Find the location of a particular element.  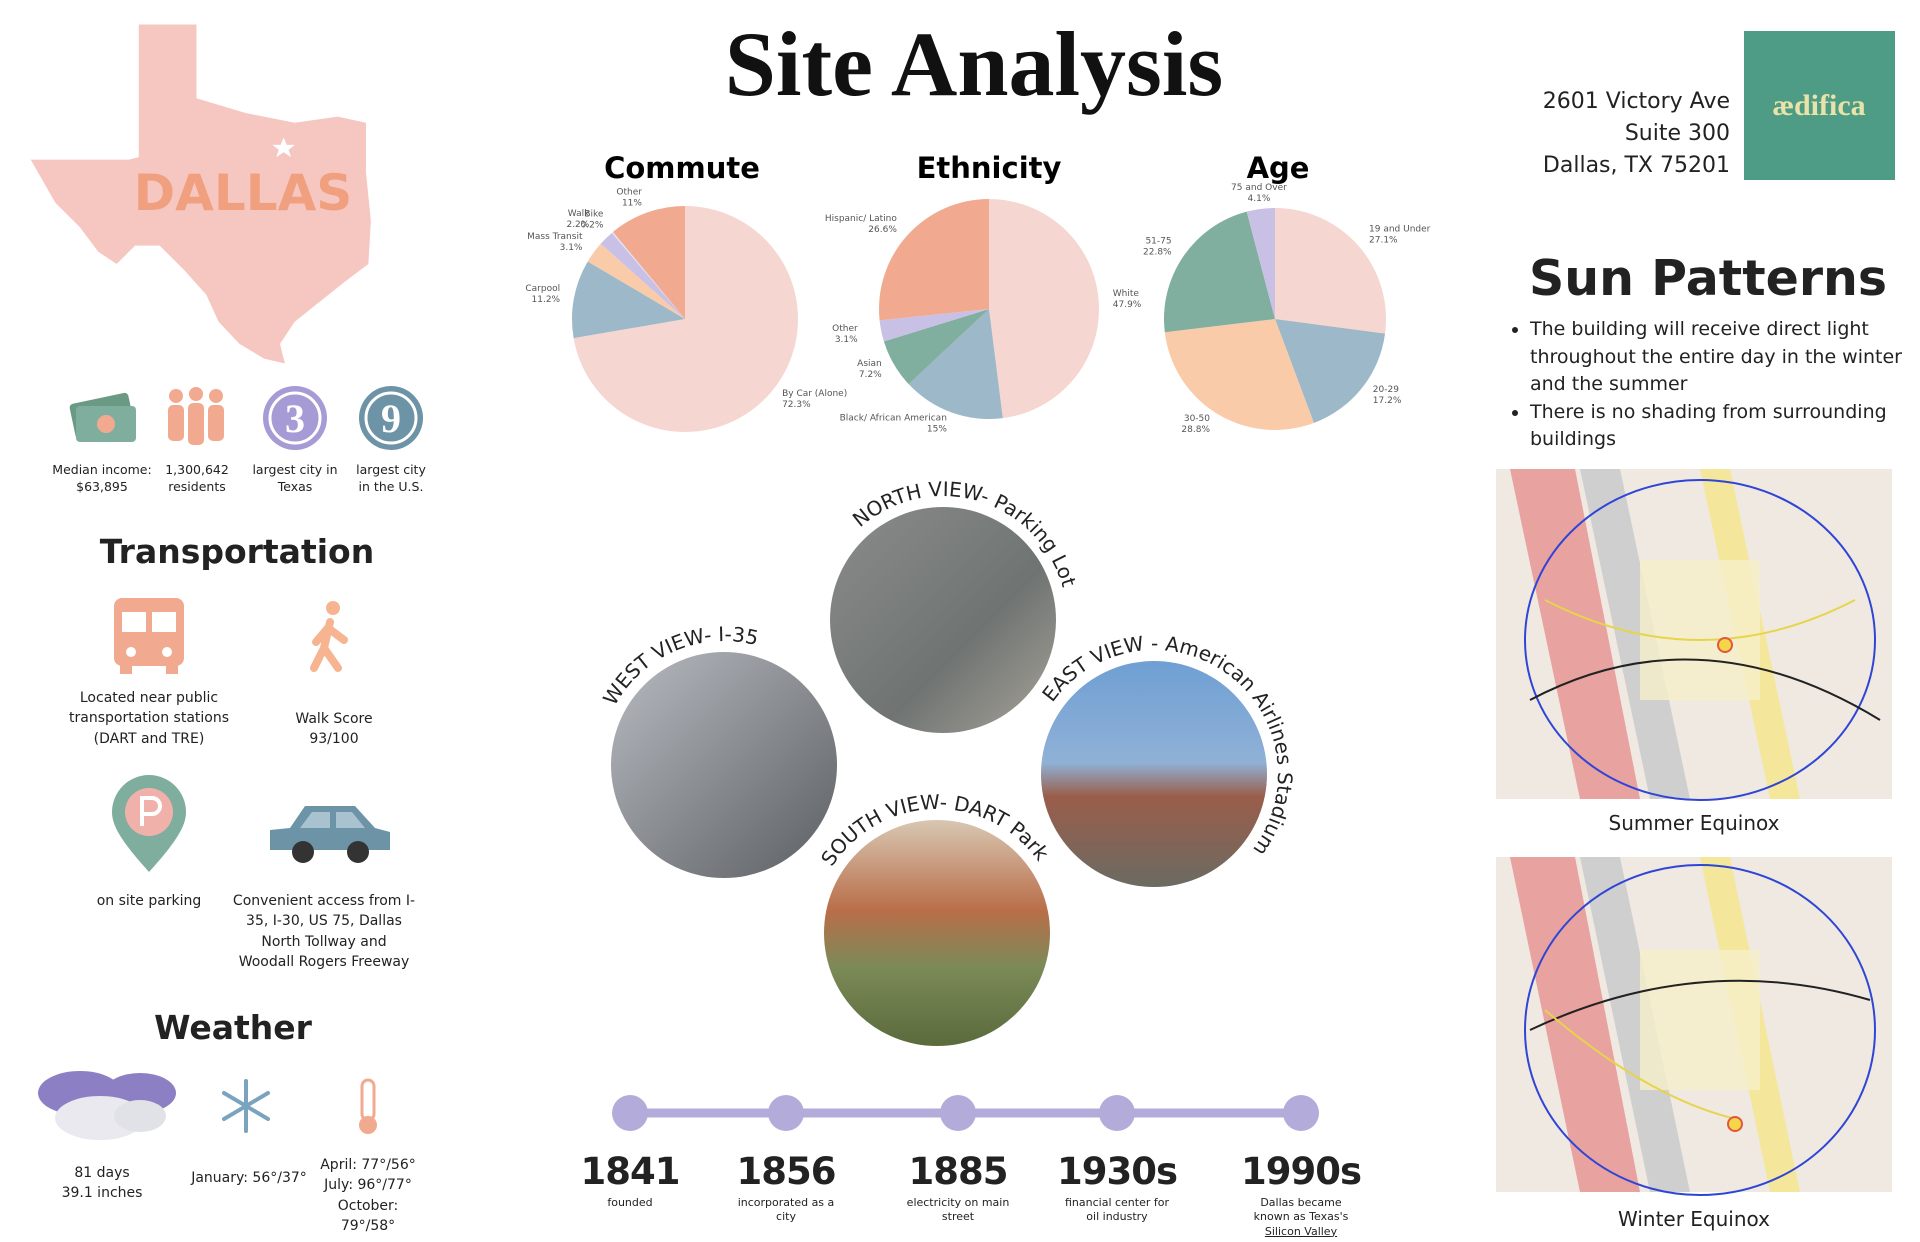

parking-icon is located at coordinates (149, 823).